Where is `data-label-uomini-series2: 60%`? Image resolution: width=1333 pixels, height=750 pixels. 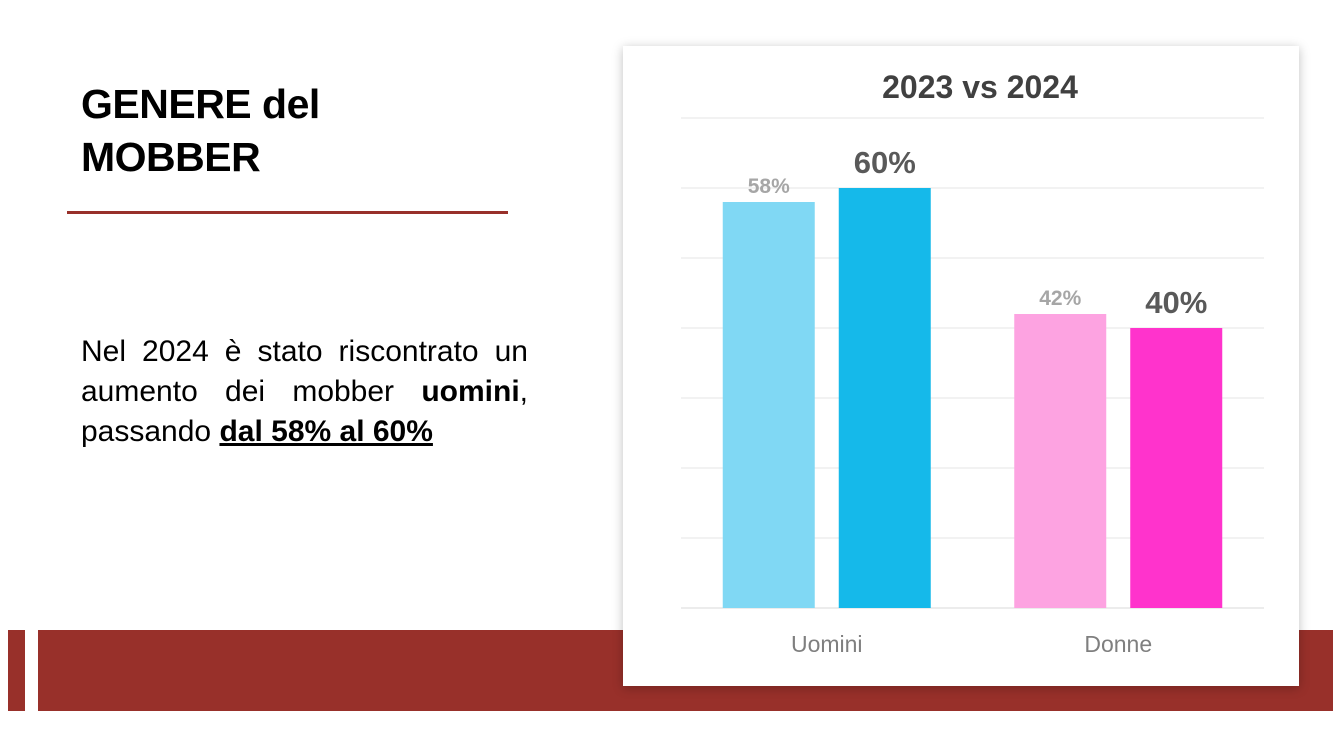 data-label-uomini-series2: 60% is located at coordinates (885, 162).